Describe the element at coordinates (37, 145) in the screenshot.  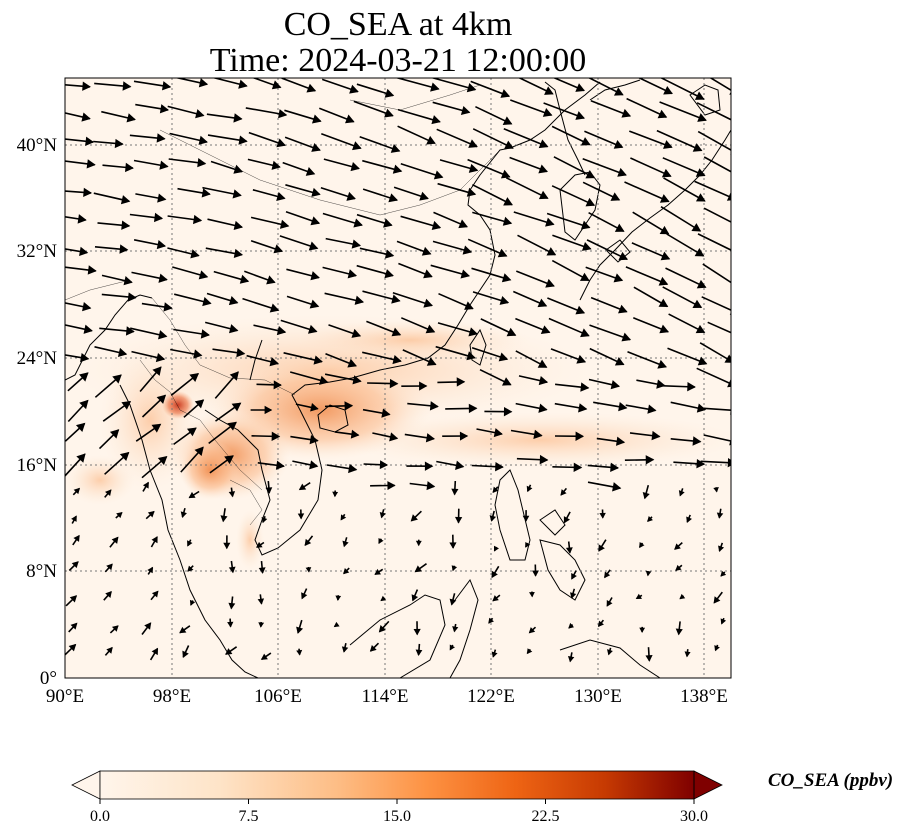
I see `lat-tick-label: 40°N` at that location.